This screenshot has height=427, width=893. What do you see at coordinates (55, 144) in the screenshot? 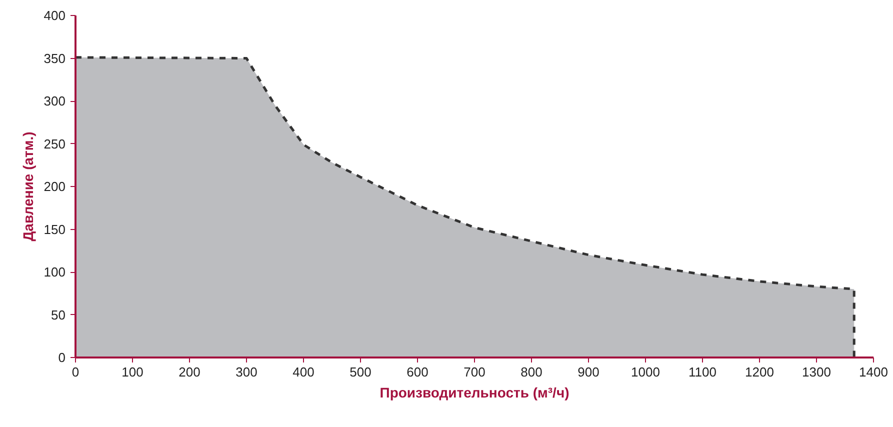
I see `y-tick-label: 250` at bounding box center [55, 144].